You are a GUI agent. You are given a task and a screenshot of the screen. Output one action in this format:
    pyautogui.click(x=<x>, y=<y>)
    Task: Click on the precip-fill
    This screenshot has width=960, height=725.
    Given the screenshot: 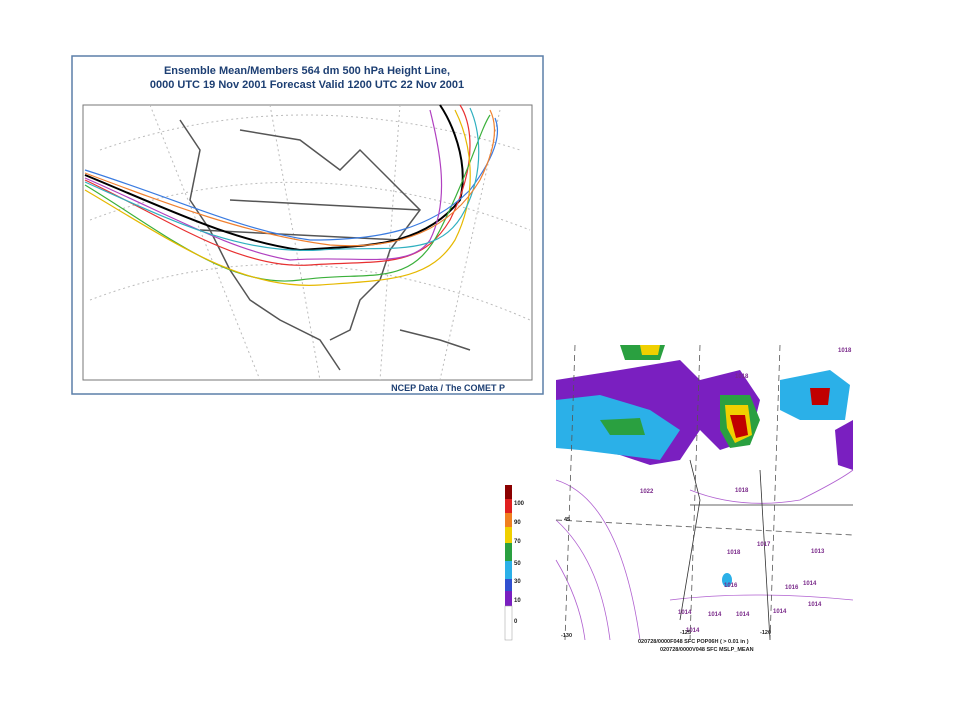 What is the action you would take?
    pyautogui.click(x=704, y=466)
    